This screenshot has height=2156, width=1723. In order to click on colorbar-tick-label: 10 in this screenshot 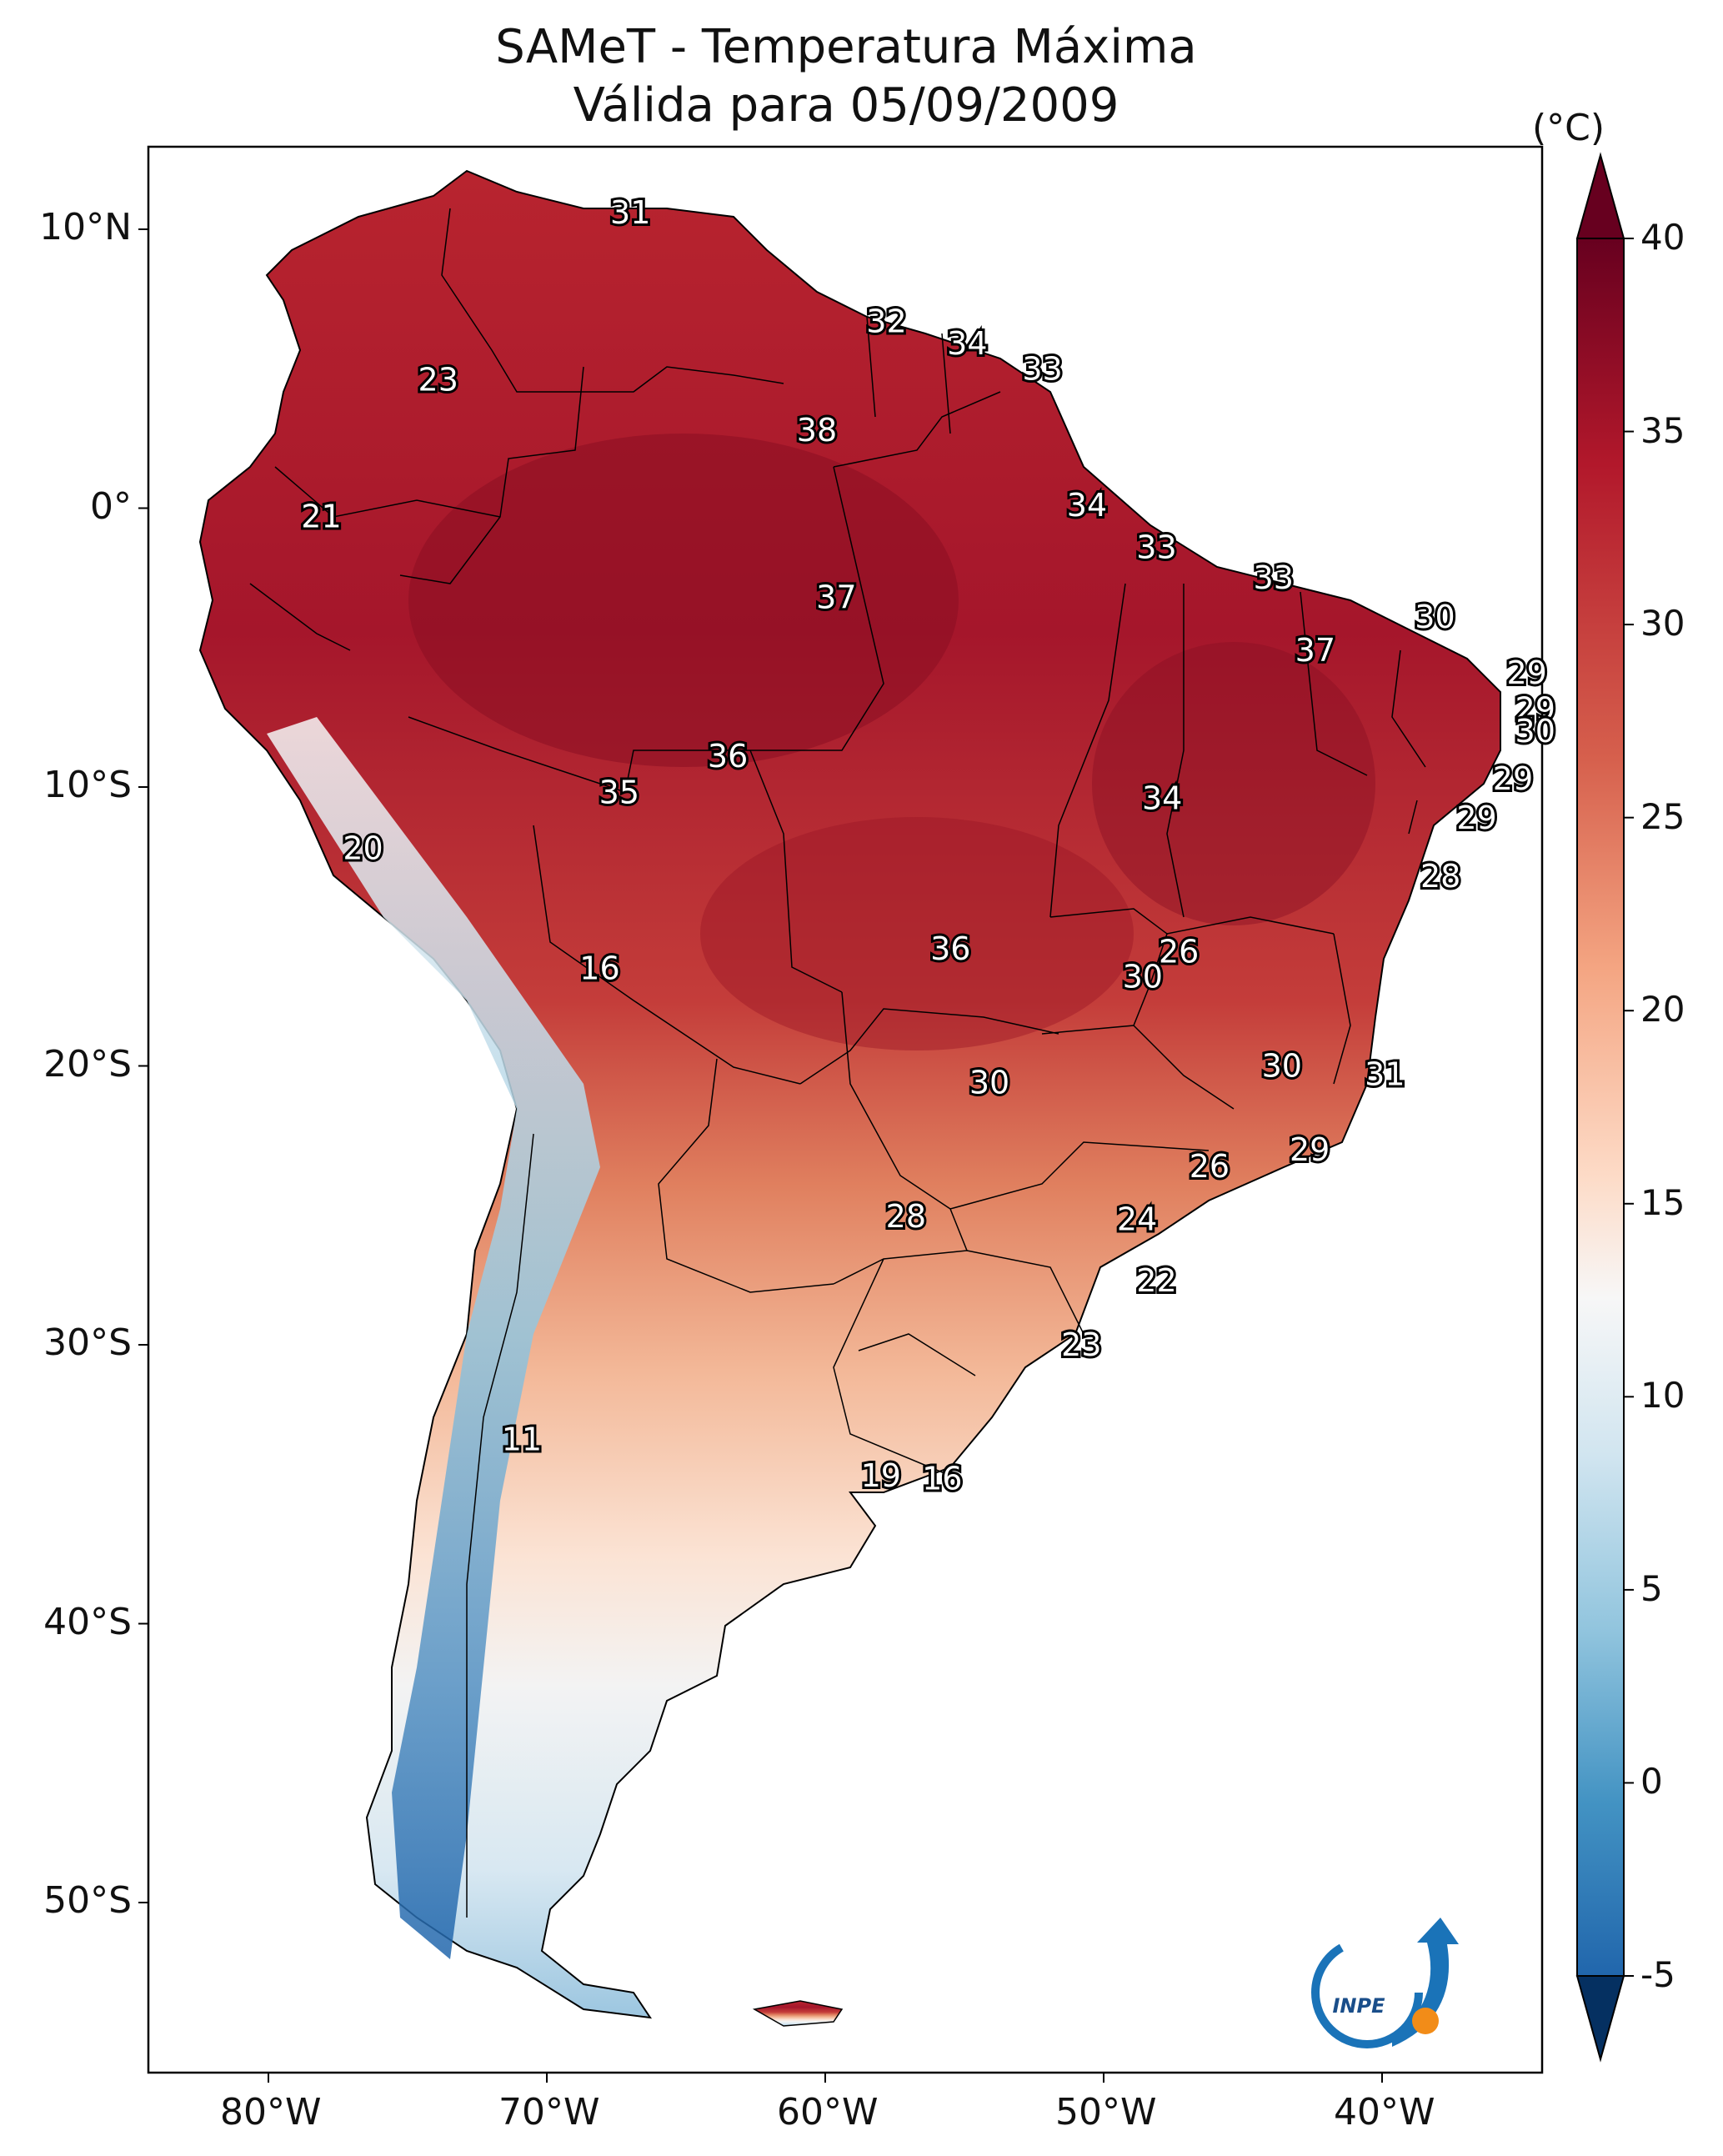, I will do `click(1663, 1395)`.